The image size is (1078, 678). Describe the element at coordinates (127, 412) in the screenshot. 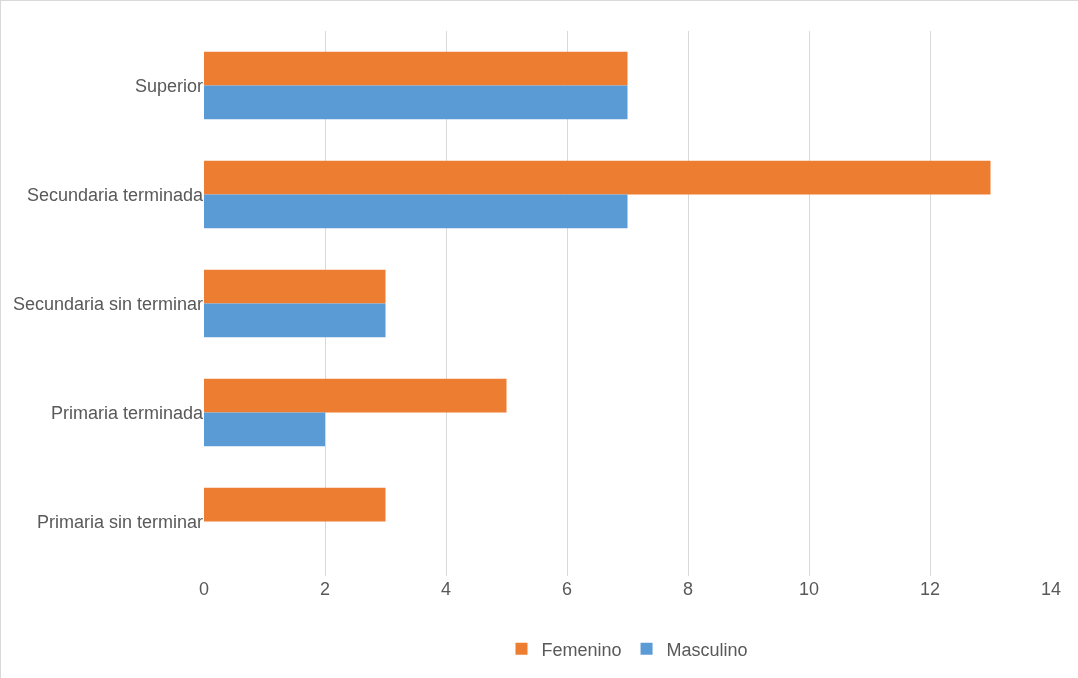

I see `y-tick-label: Primaria terminada` at that location.